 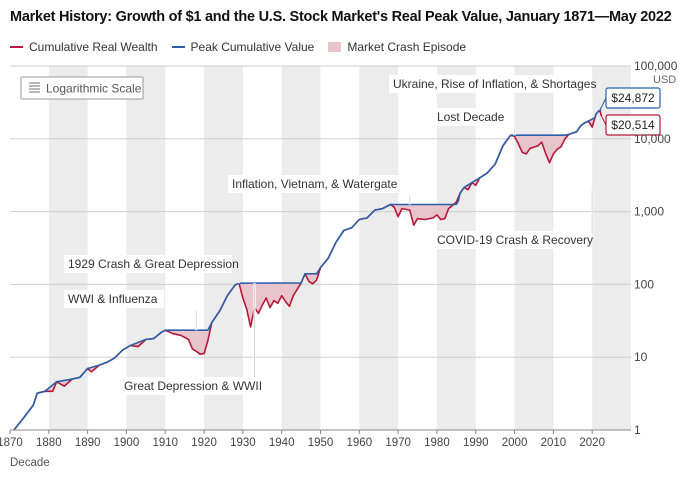 I want to click on x-tick-label: 1930, so click(x=243, y=443).